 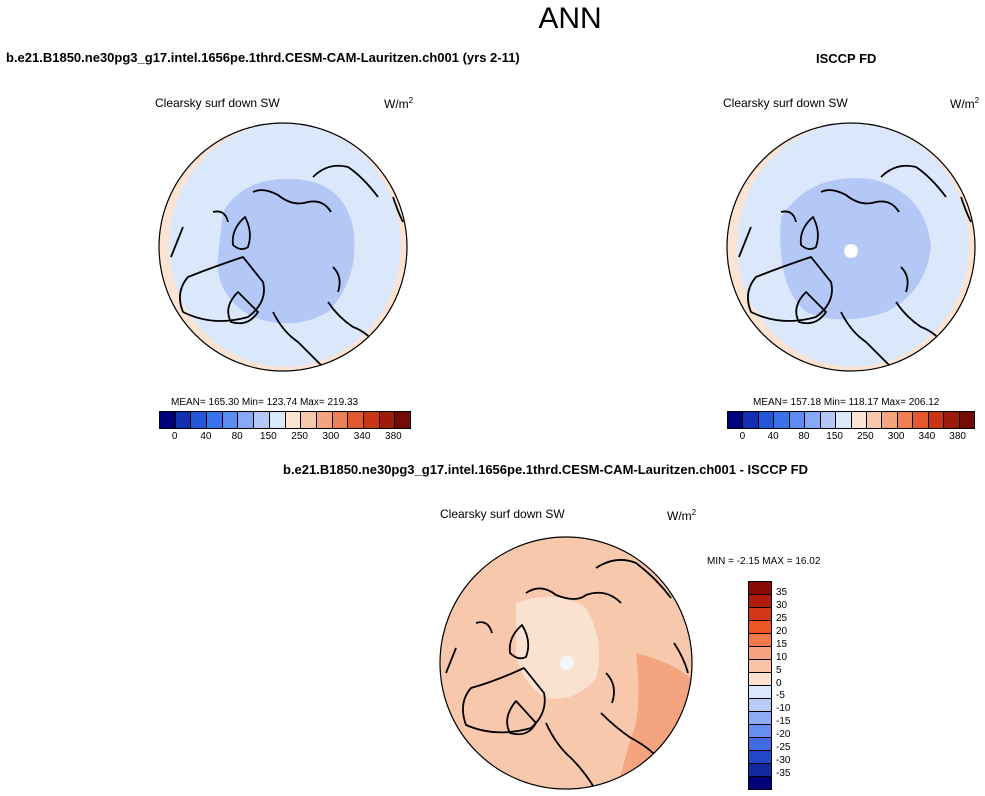 What do you see at coordinates (206, 436) in the screenshot?
I see `colorbar-tick-label: 40` at bounding box center [206, 436].